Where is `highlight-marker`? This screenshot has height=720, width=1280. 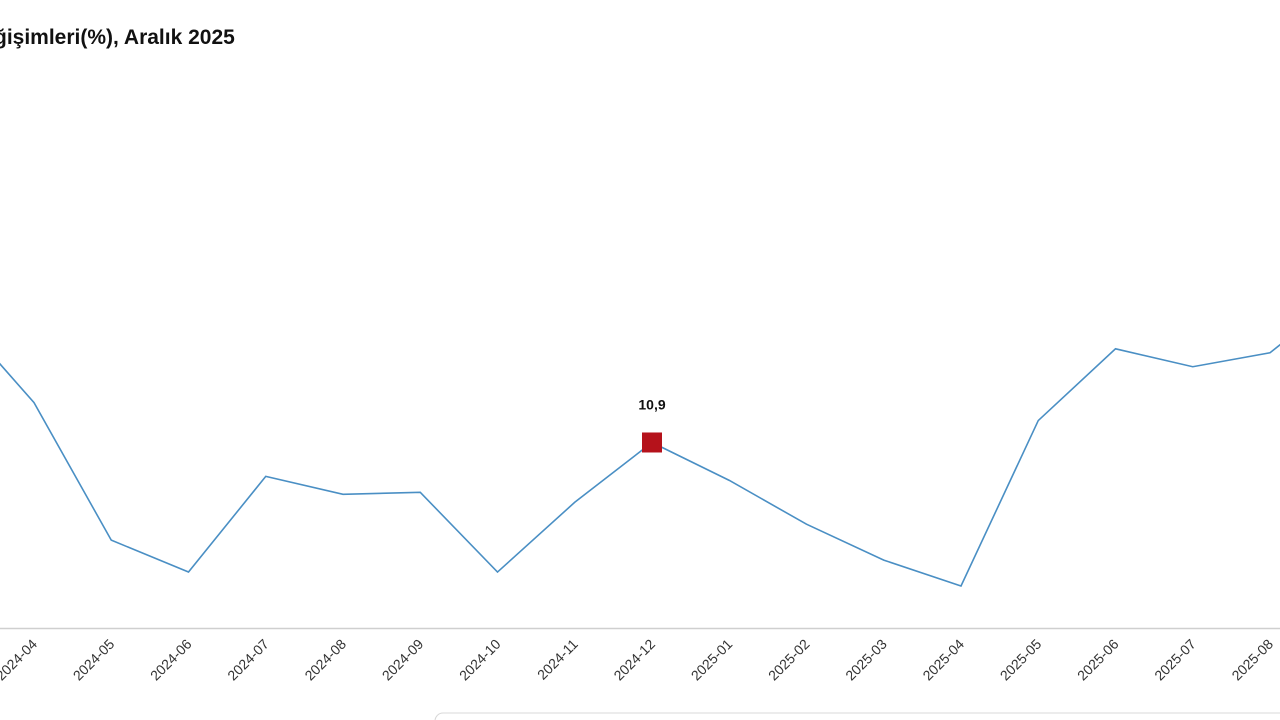 highlight-marker is located at coordinates (652, 442).